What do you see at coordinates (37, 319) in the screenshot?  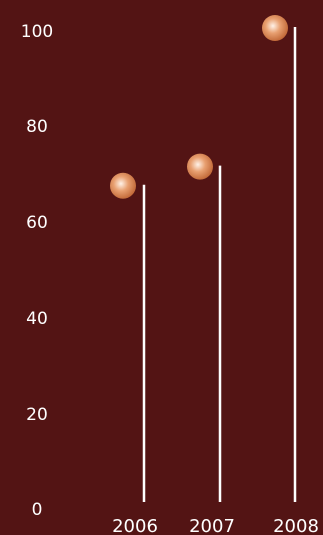 I see `y-tick-label: 40` at bounding box center [37, 319].